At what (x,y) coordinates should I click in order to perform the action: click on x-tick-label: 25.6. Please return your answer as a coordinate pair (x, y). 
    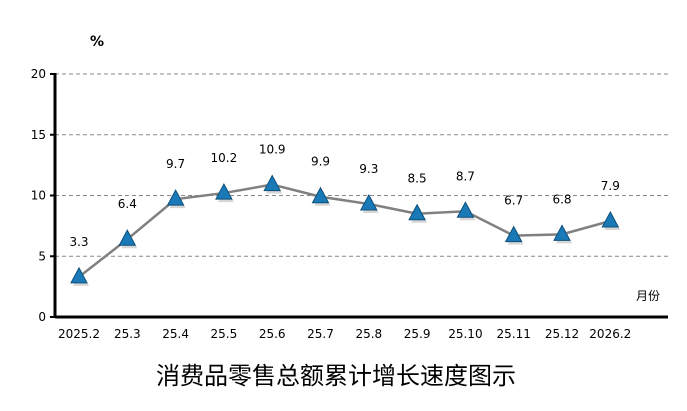
    Looking at the image, I should click on (272, 334).